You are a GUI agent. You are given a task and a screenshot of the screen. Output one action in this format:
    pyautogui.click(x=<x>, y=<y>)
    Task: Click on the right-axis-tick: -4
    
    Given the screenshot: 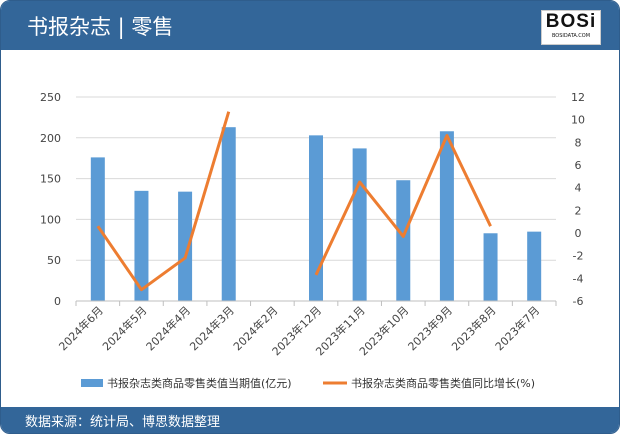 What is the action you would take?
    pyautogui.click(x=578, y=278)
    